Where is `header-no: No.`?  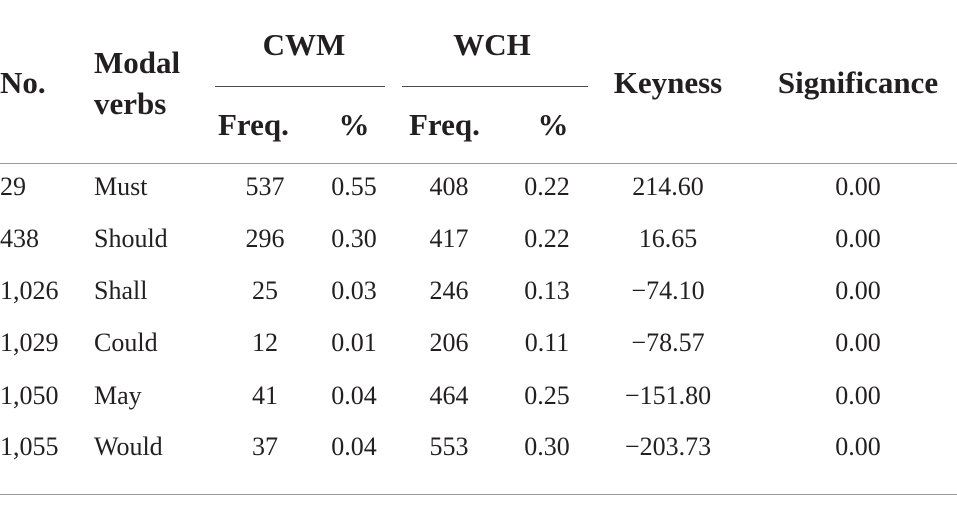 header-no: No. is located at coordinates (23, 82).